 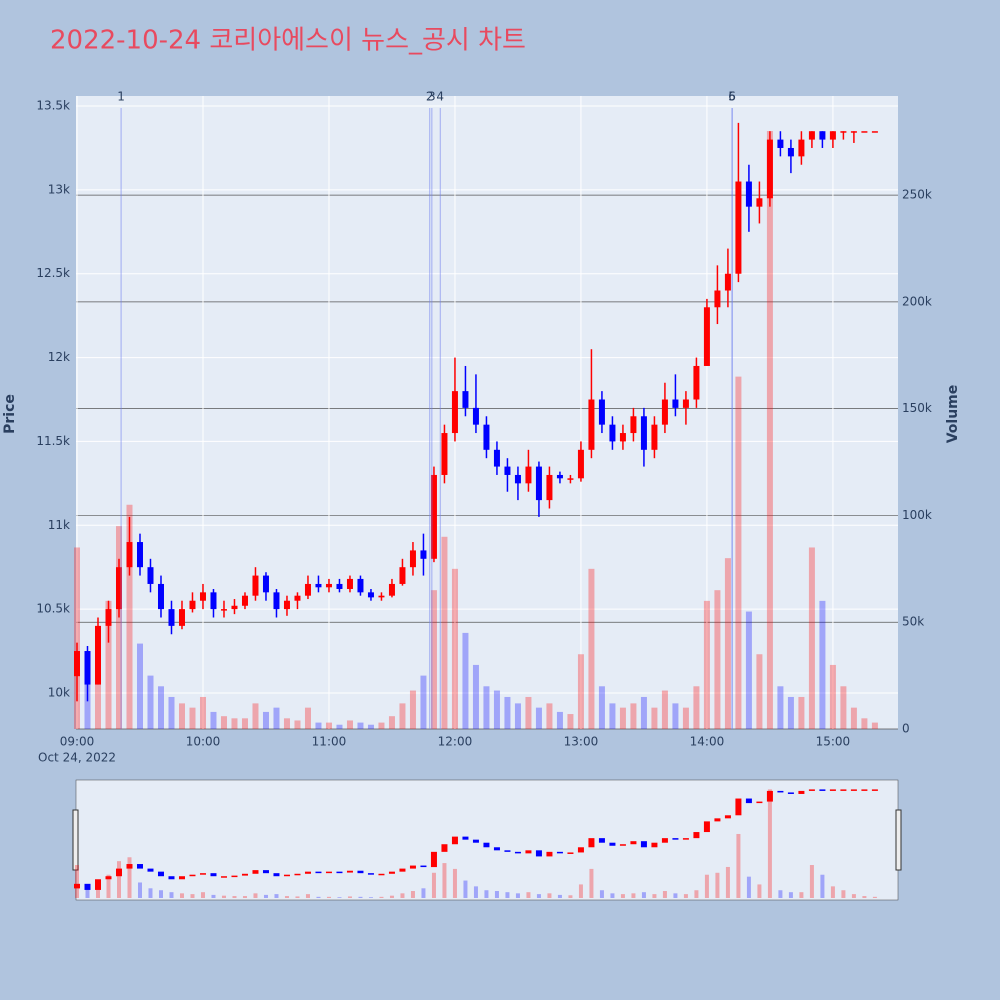 What do you see at coordinates (77, 742) in the screenshot?
I see `x-tick-label: 09:00` at bounding box center [77, 742].